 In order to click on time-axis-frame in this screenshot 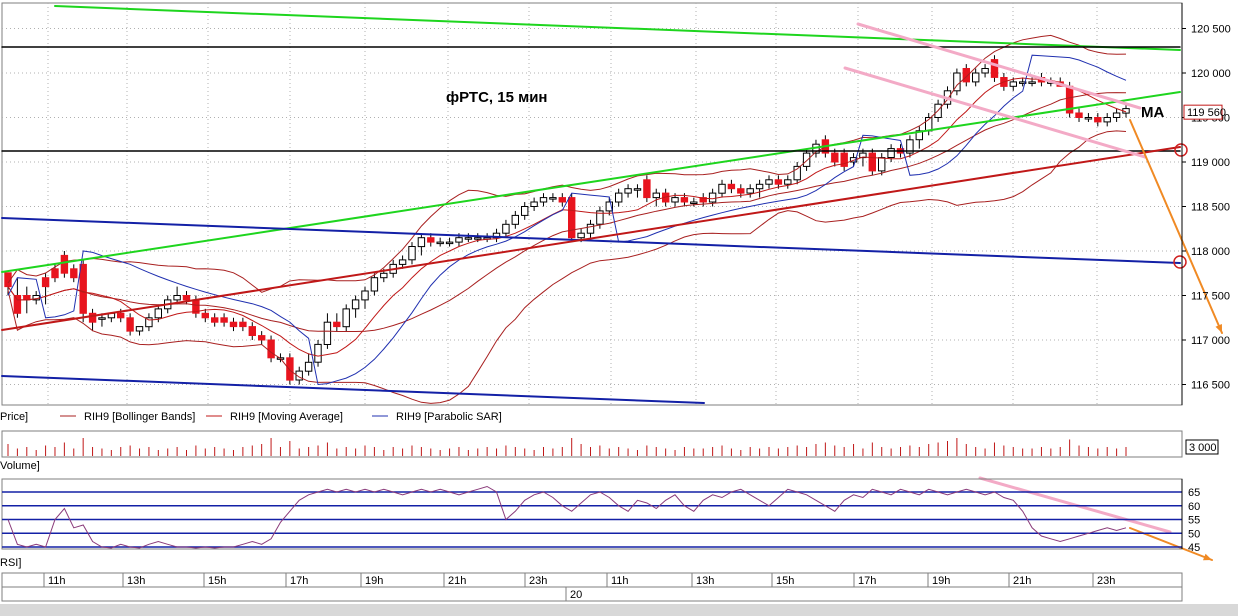, I will do `click(592, 580)`.